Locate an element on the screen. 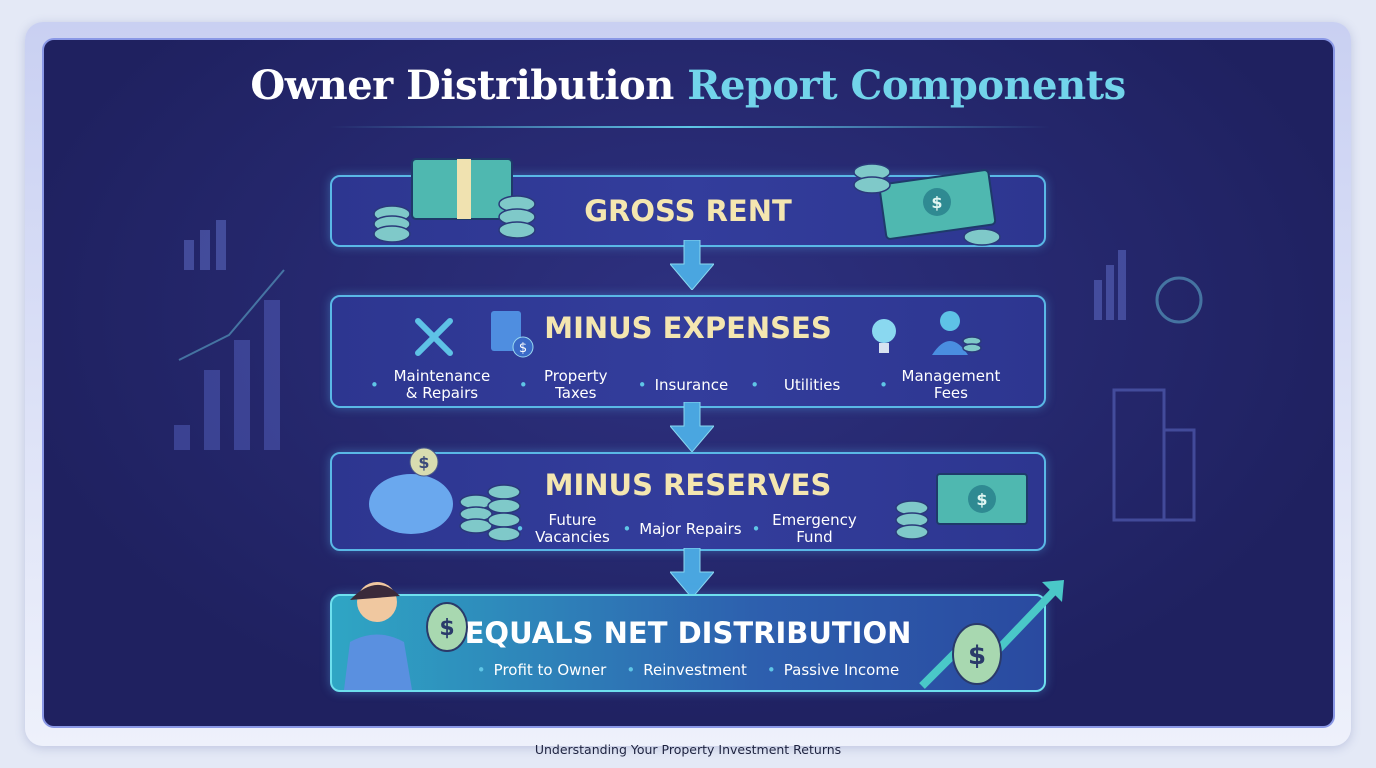 This screenshot has width=1376, height=768. list-item: • Passive Income is located at coordinates (833, 670).